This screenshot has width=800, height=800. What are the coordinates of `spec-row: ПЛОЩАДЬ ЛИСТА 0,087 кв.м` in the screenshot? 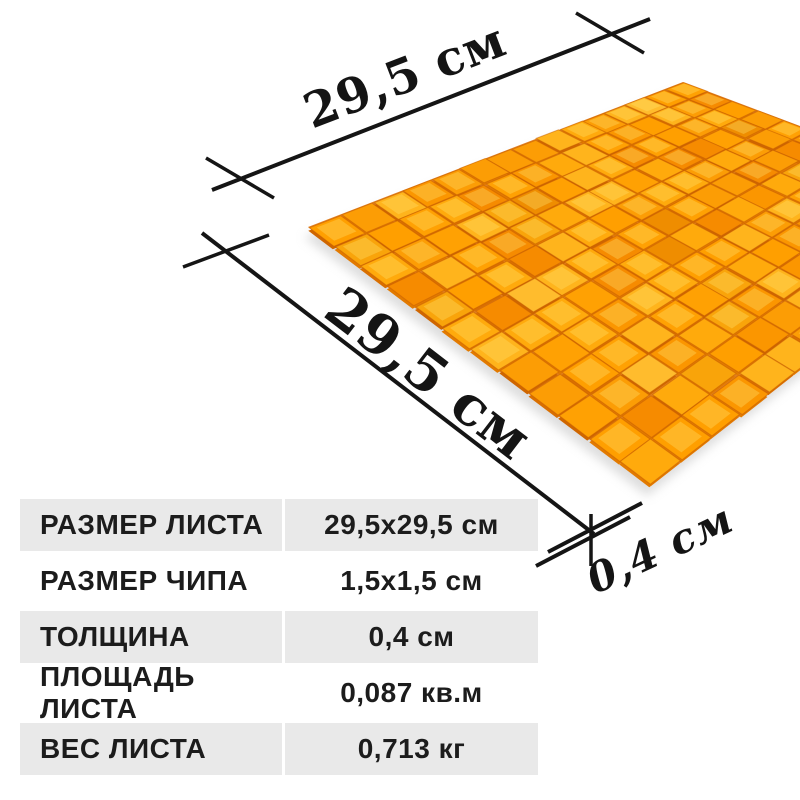 It's located at (279, 692).